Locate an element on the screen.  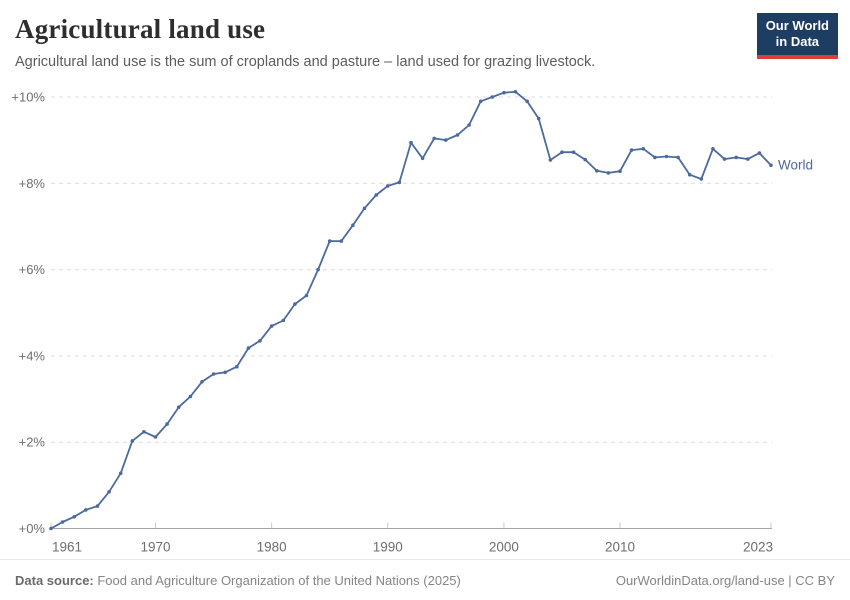
data-source-label: Data source: is located at coordinates (54, 580).